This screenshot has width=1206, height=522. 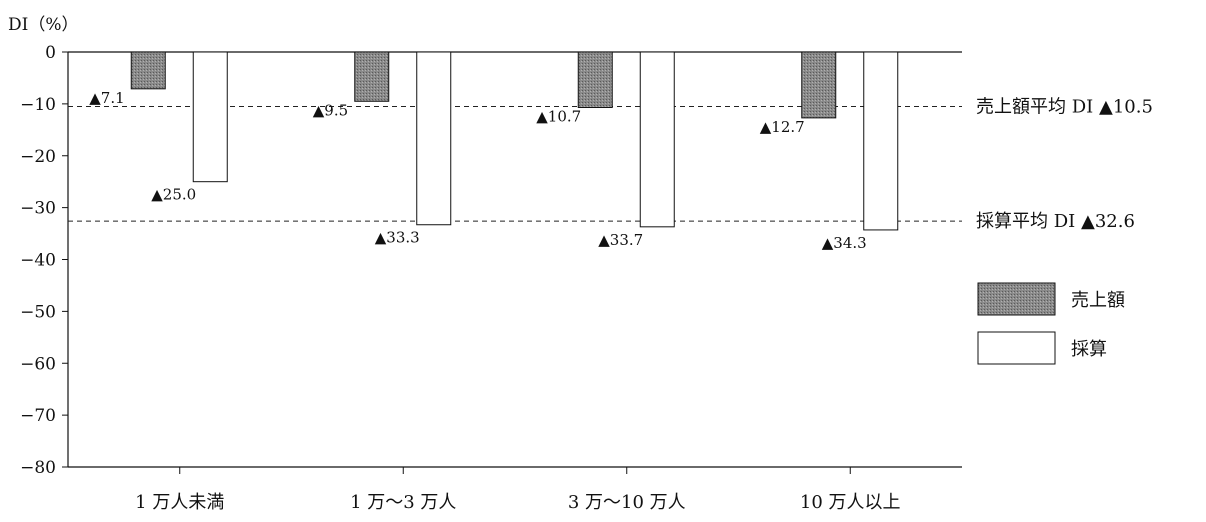 I want to click on x-tick-label: 3 万～10 万人, so click(x=627, y=502).